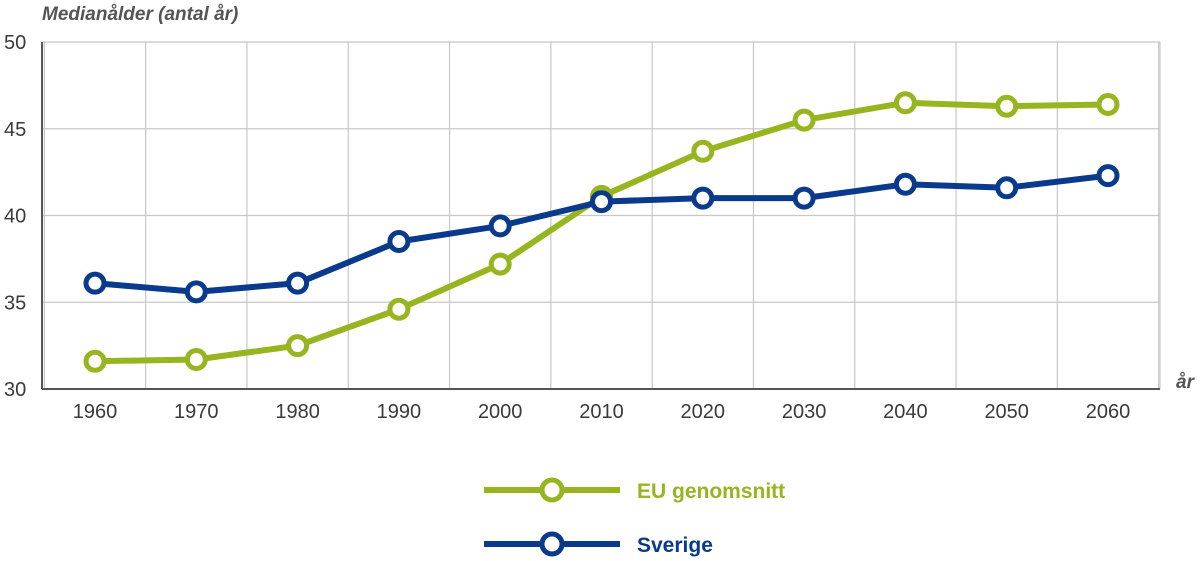 Image resolution: width=1200 pixels, height=561 pixels. Describe the element at coordinates (905, 412) in the screenshot. I see `x-tick-label: 2040` at that location.